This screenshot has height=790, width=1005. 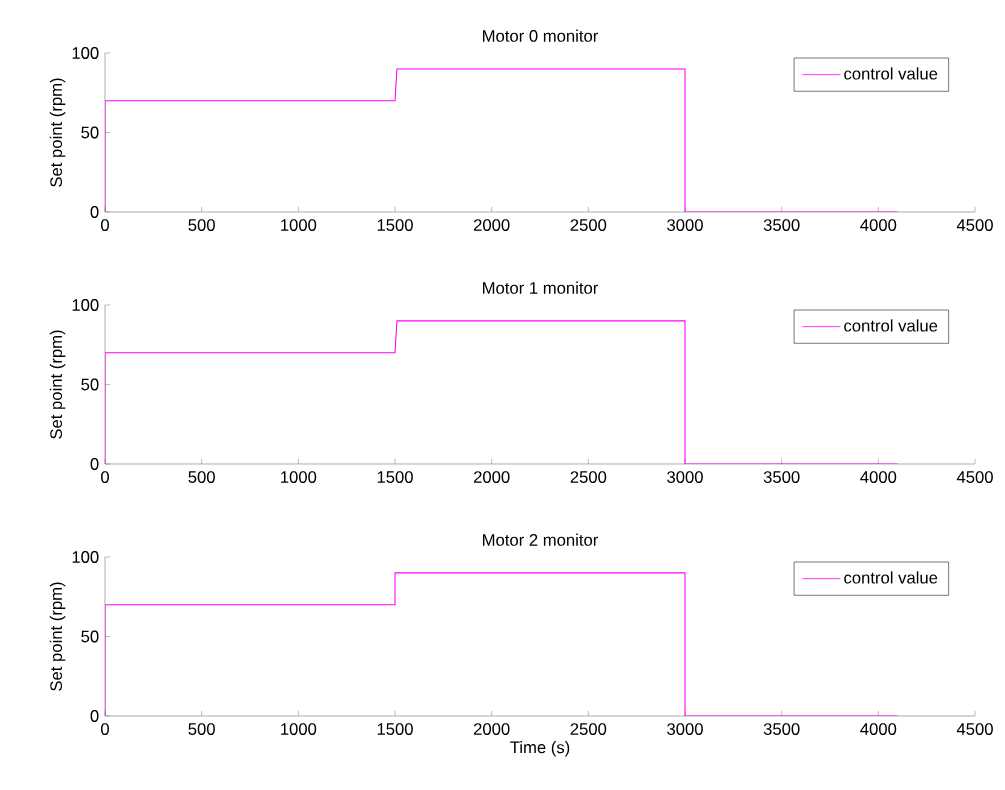 What do you see at coordinates (540, 748) in the screenshot?
I see `x-axis-title: Time (s)` at bounding box center [540, 748].